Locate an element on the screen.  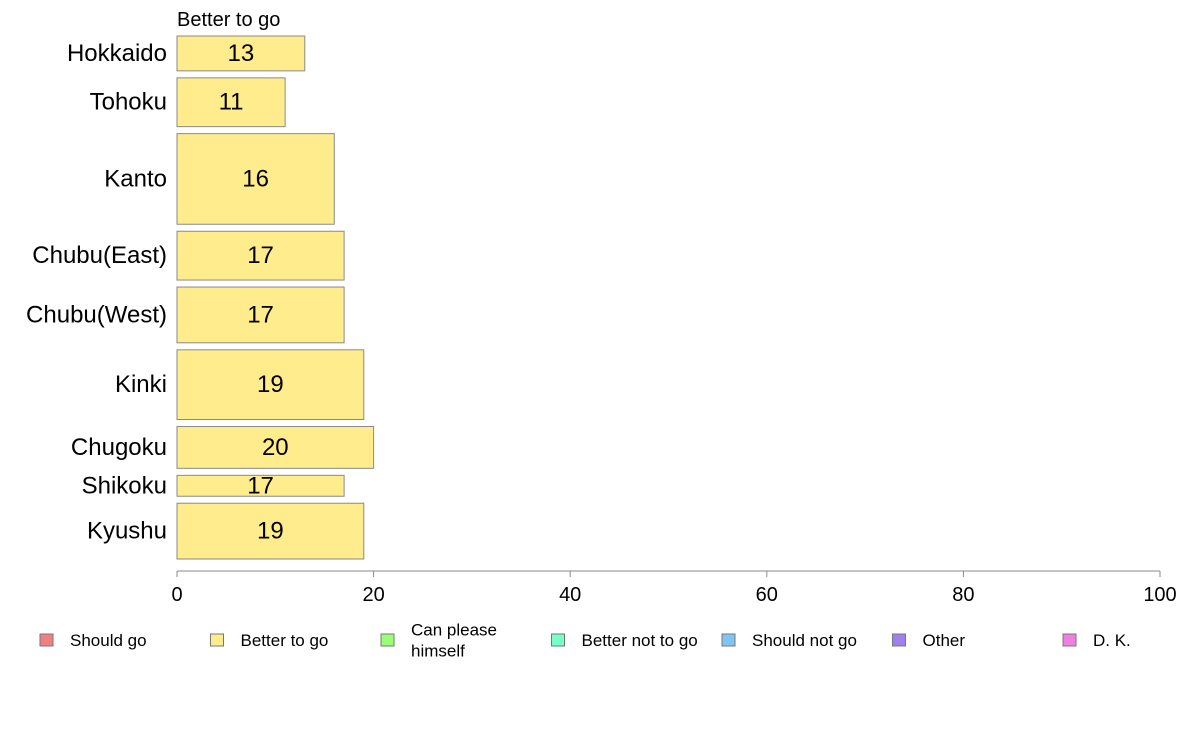
x-tick-label: 60 is located at coordinates (767, 595).